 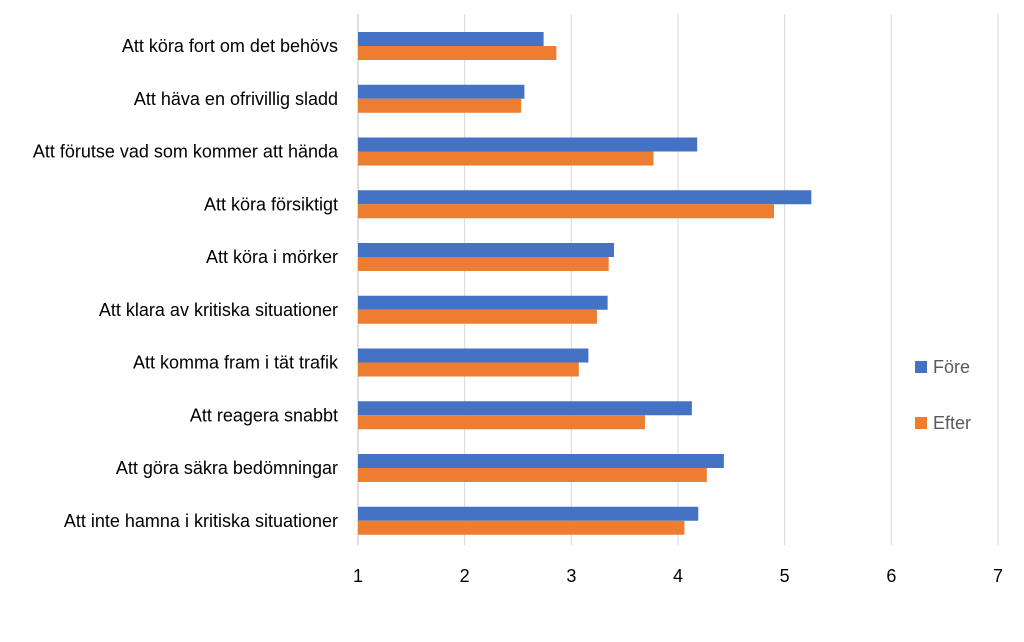 What do you see at coordinates (218, 310) in the screenshot?
I see `category-label: Att klara av kritiska situationer` at bounding box center [218, 310].